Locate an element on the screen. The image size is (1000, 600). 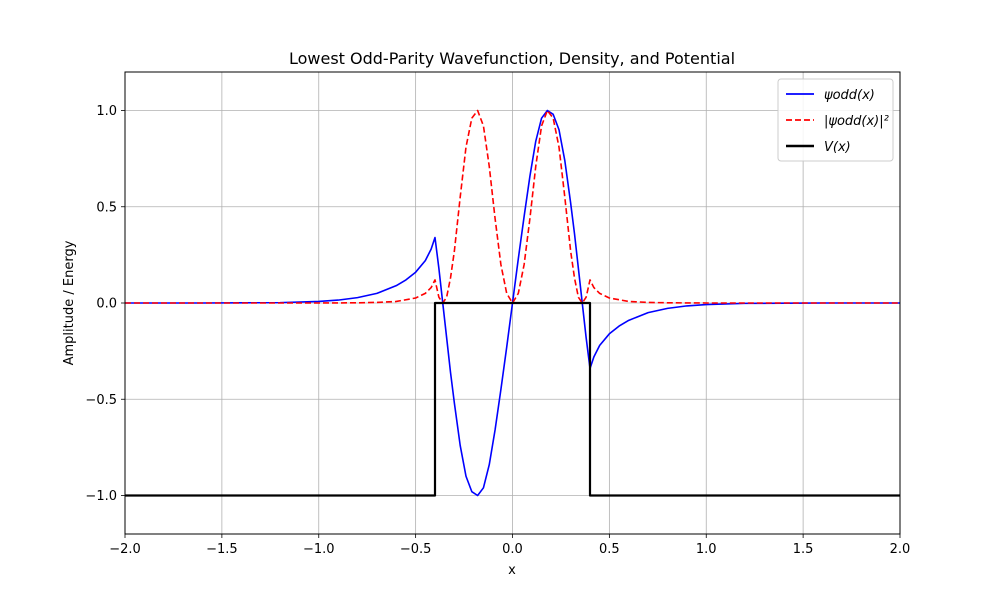
x-tick-label: −2.0 is located at coordinates (125, 549).